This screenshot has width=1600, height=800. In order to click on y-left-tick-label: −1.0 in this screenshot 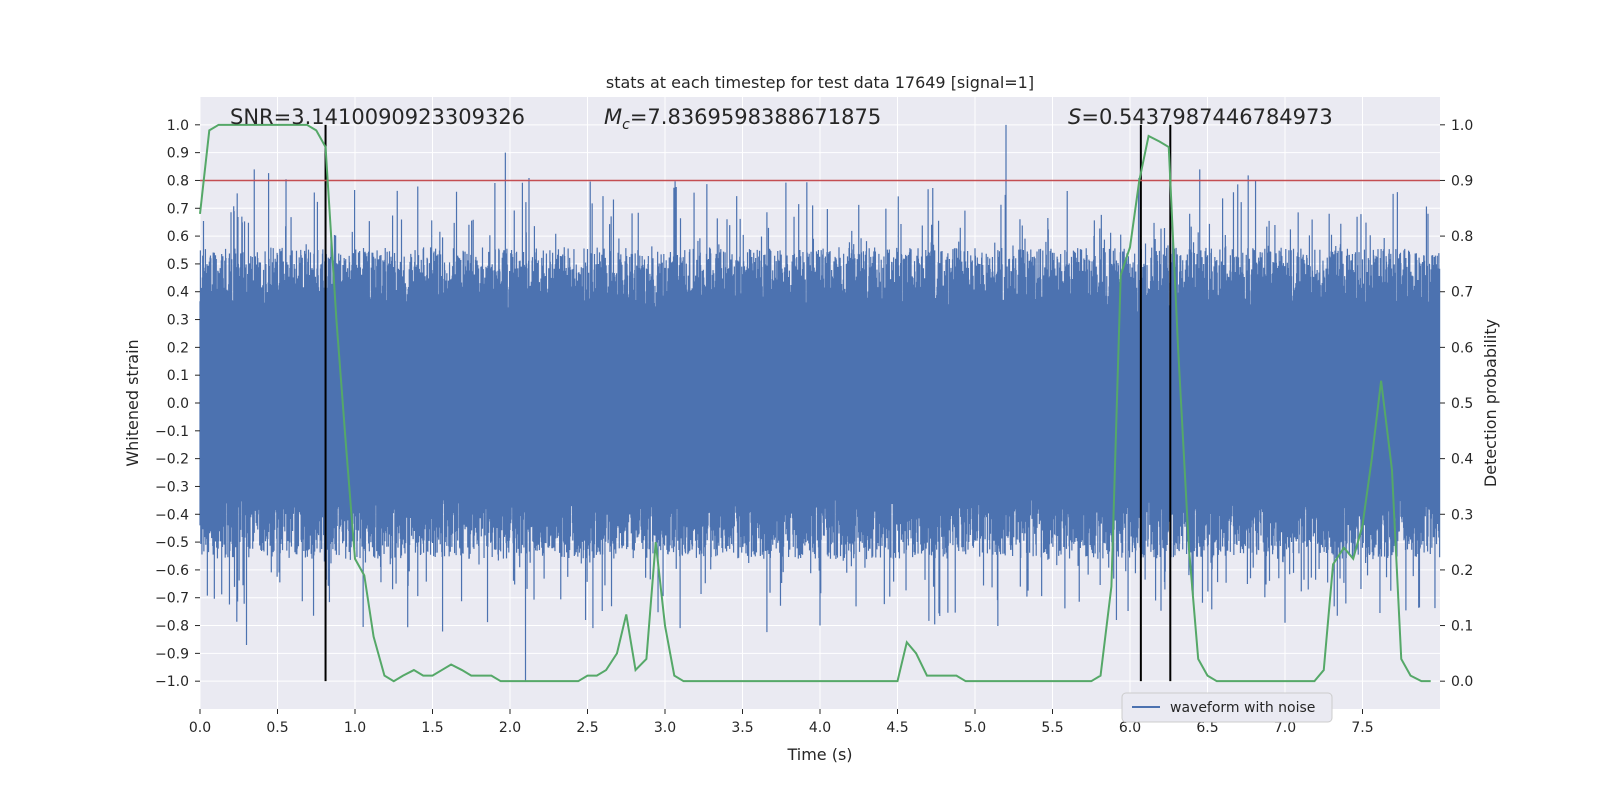, I will do `click(172, 682)`.